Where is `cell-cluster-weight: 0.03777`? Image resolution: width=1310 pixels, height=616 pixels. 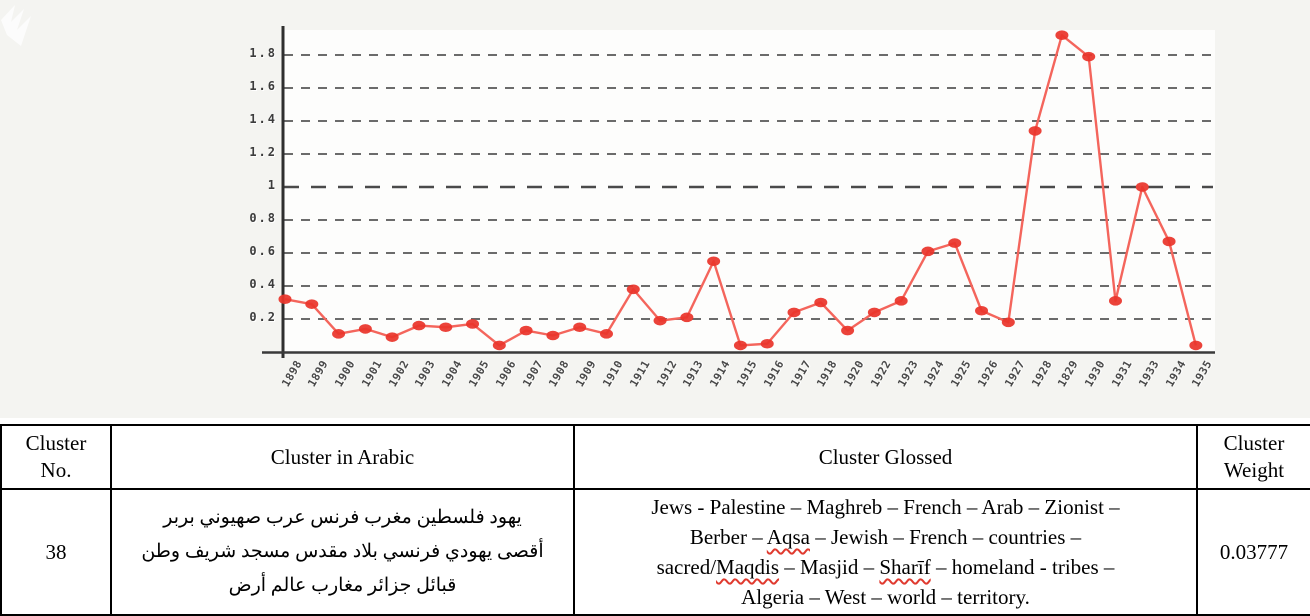 cell-cluster-weight: 0.03777 is located at coordinates (1253, 552).